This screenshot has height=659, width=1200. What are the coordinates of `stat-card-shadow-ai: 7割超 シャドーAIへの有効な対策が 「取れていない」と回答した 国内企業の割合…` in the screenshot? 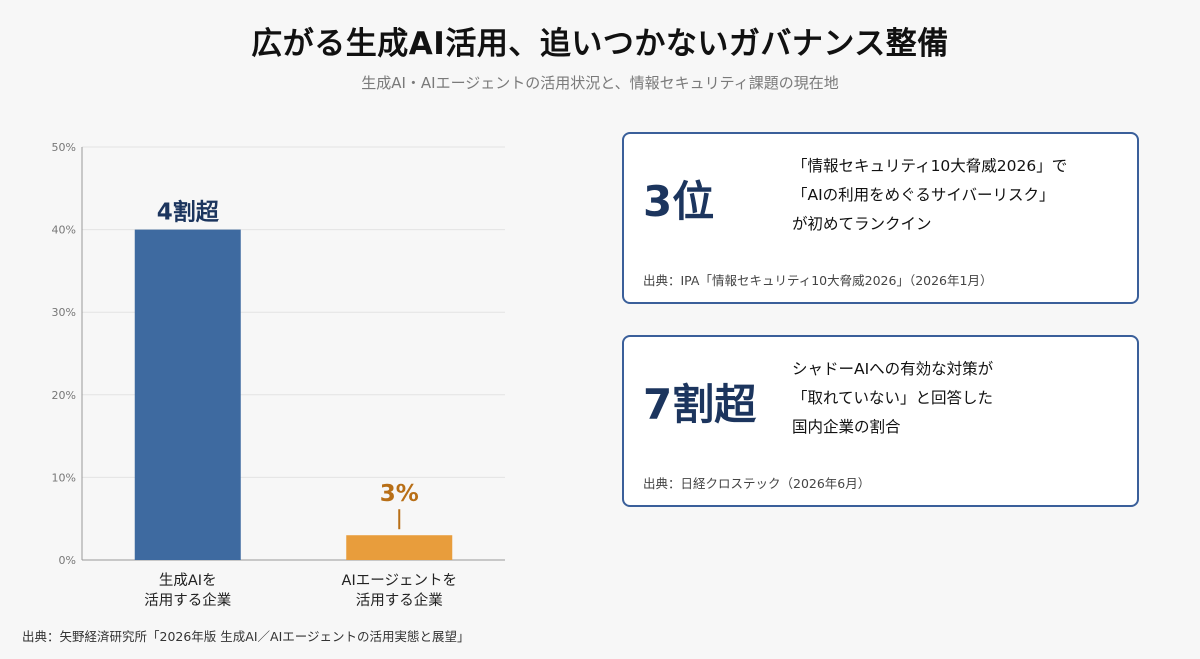 It's located at (880, 421).